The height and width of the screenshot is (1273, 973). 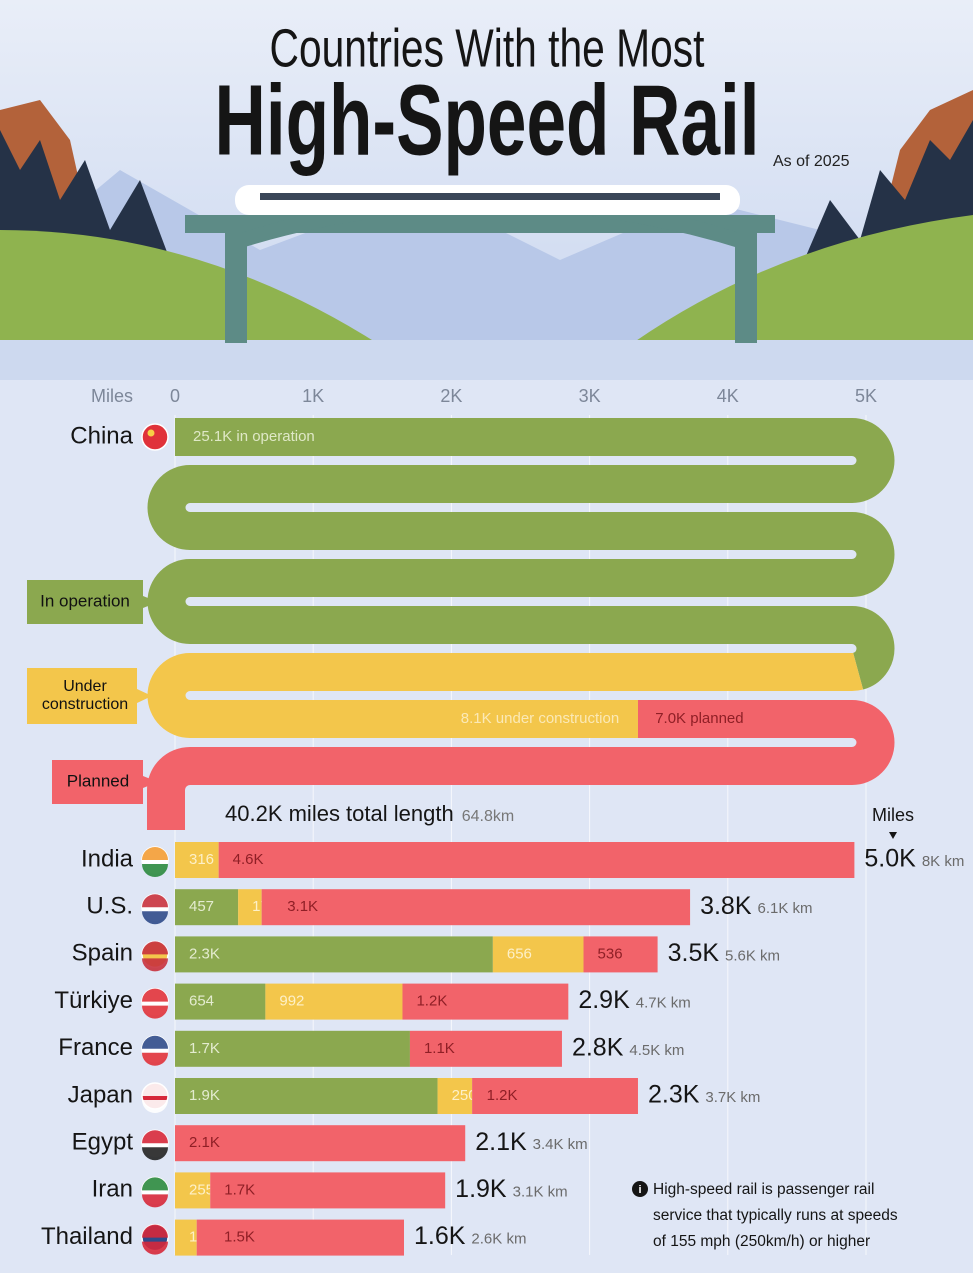 I want to click on total-label: 1.6K, so click(x=440, y=1236).